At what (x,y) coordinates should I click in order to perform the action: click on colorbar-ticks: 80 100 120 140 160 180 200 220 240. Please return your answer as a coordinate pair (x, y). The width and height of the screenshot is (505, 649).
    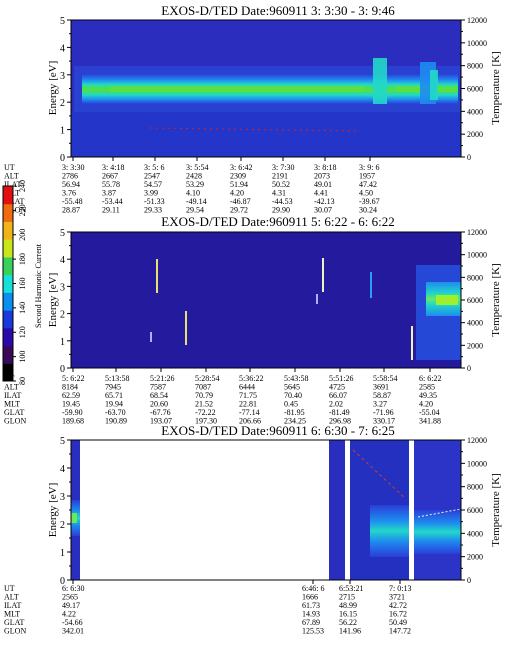
    Looking at the image, I should click on (20, 282).